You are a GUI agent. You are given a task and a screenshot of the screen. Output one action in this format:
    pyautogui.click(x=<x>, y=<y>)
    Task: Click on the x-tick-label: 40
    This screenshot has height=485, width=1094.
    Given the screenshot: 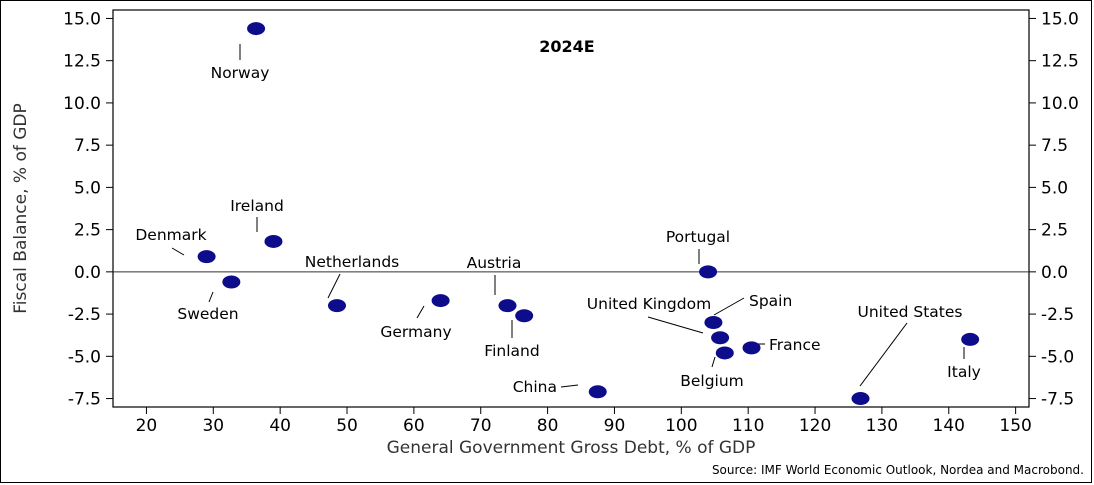 What is the action you would take?
    pyautogui.click(x=280, y=426)
    